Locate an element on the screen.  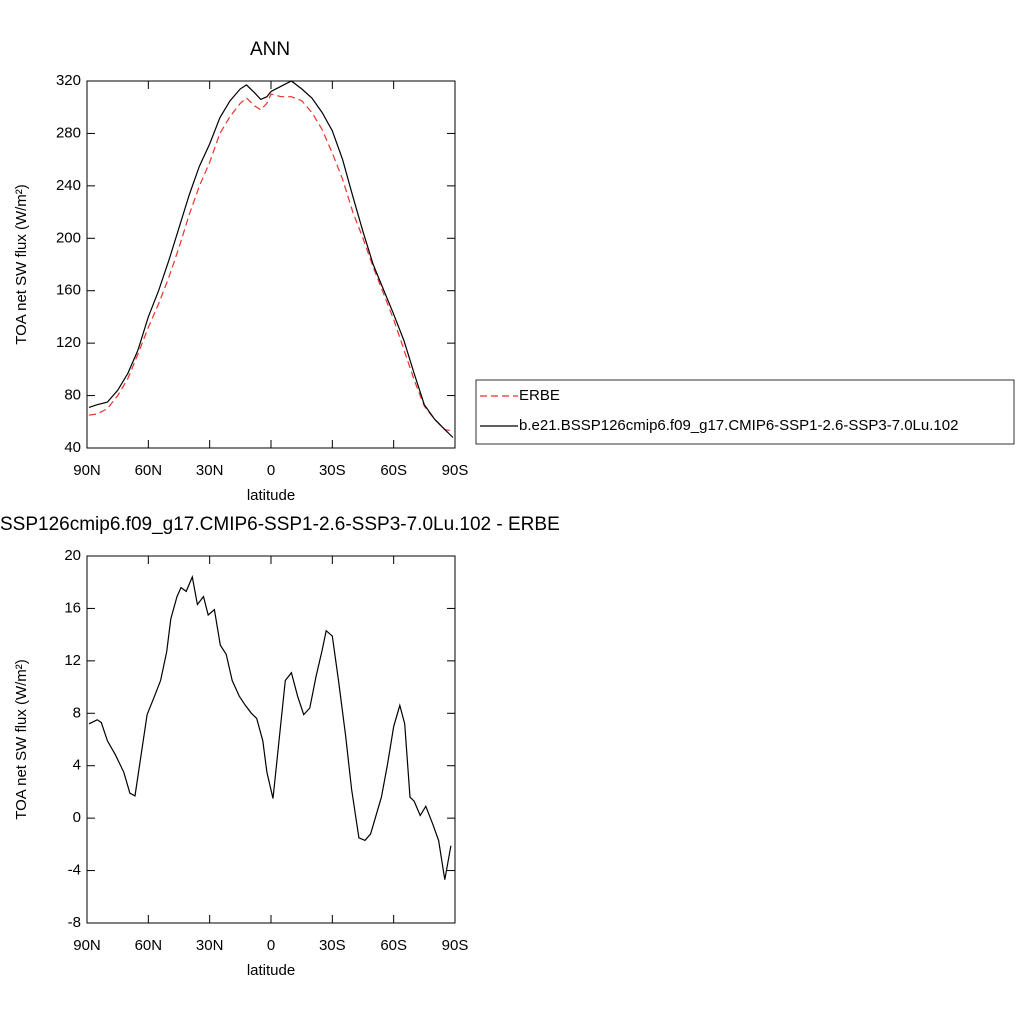
y-tick-label: 320 is located at coordinates (68, 80).